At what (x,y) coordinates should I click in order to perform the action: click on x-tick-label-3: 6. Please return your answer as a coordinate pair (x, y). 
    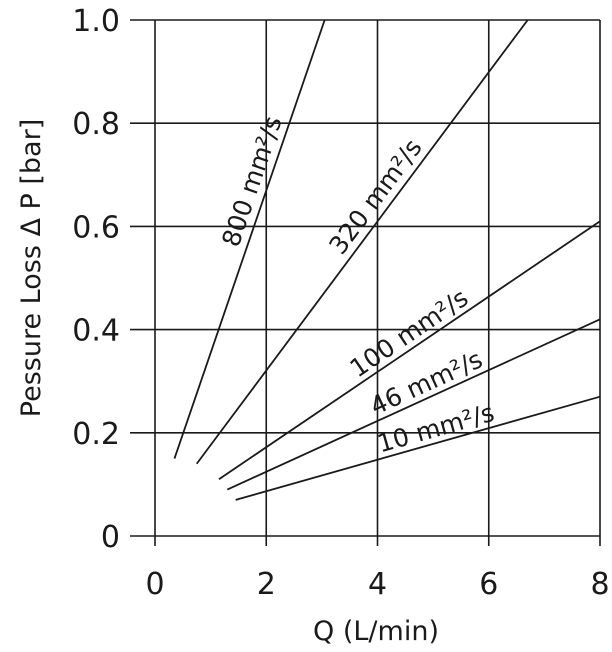
    Looking at the image, I should click on (488, 584).